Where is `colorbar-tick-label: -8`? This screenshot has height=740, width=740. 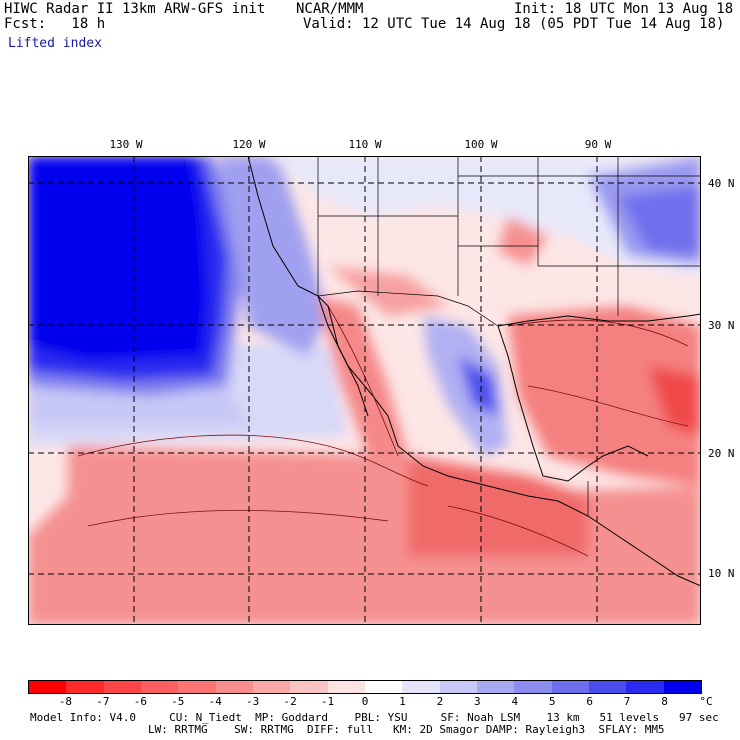 colorbar-tick-label: -8 is located at coordinates (65, 701).